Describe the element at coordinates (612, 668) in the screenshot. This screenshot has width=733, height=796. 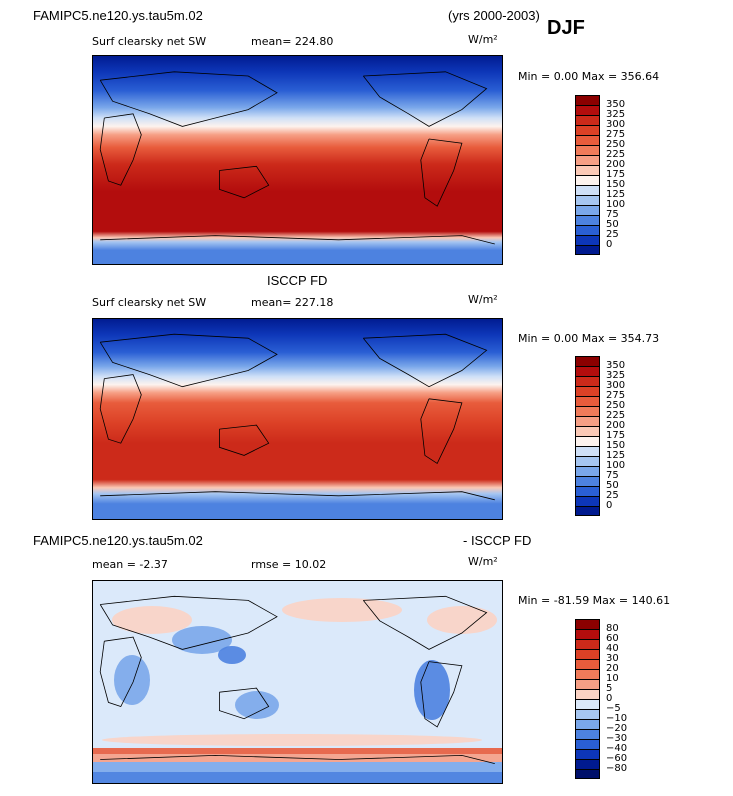
I see `colorbar-label: 20` at that location.